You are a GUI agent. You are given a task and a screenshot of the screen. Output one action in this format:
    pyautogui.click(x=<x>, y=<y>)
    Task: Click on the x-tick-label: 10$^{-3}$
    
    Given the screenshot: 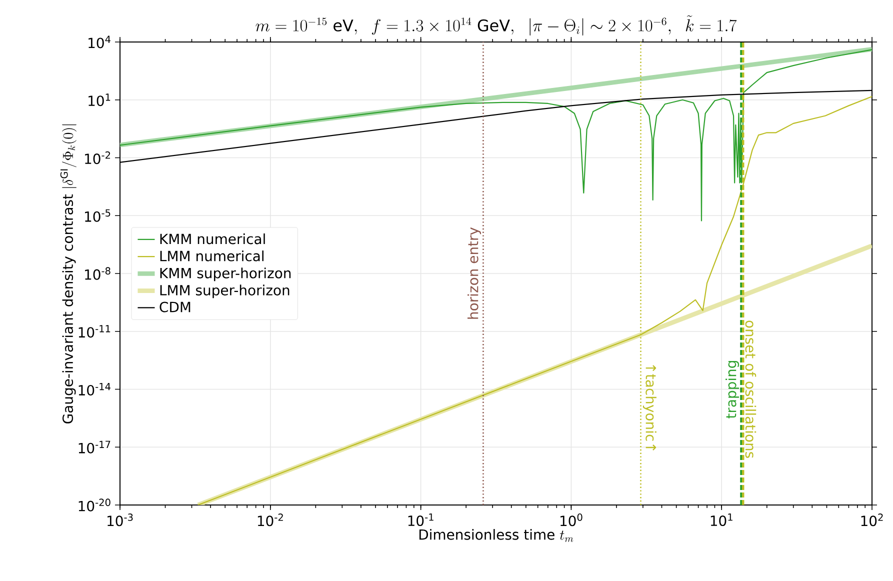 What is the action you would take?
    pyautogui.click(x=120, y=520)
    